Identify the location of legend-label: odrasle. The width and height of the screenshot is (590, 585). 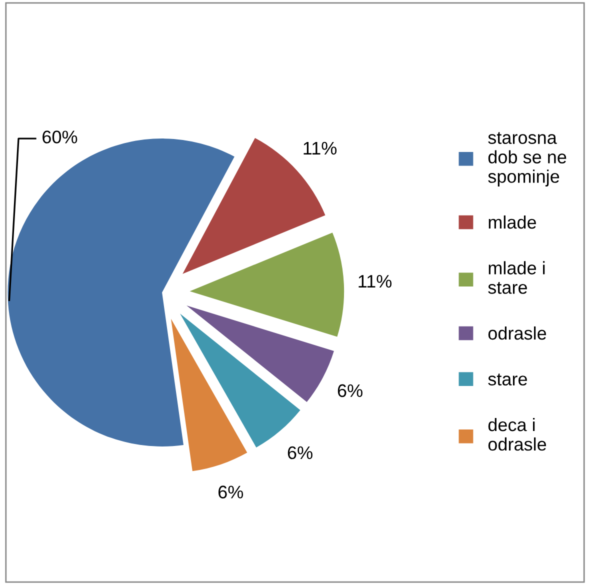
(517, 333).